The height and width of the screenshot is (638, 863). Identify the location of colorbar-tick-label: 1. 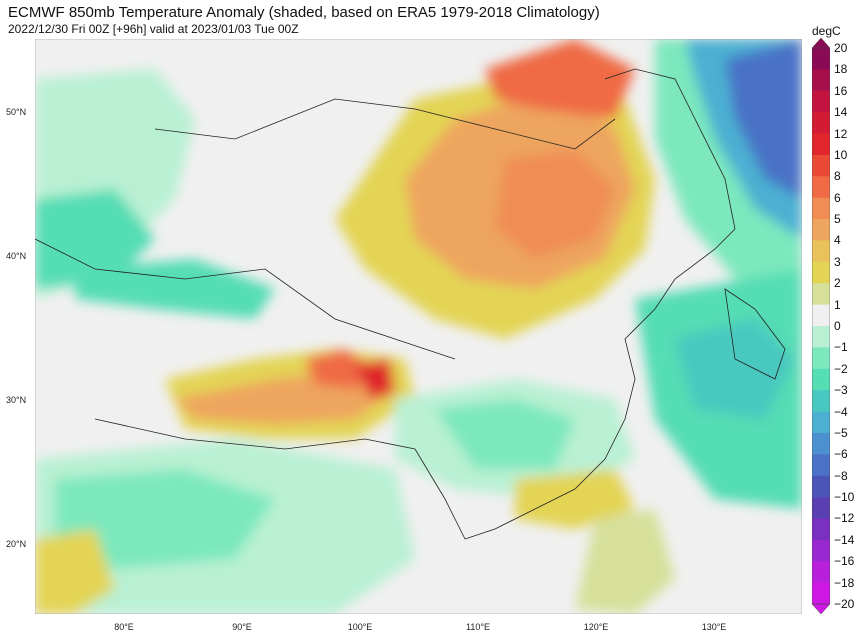
(837, 304).